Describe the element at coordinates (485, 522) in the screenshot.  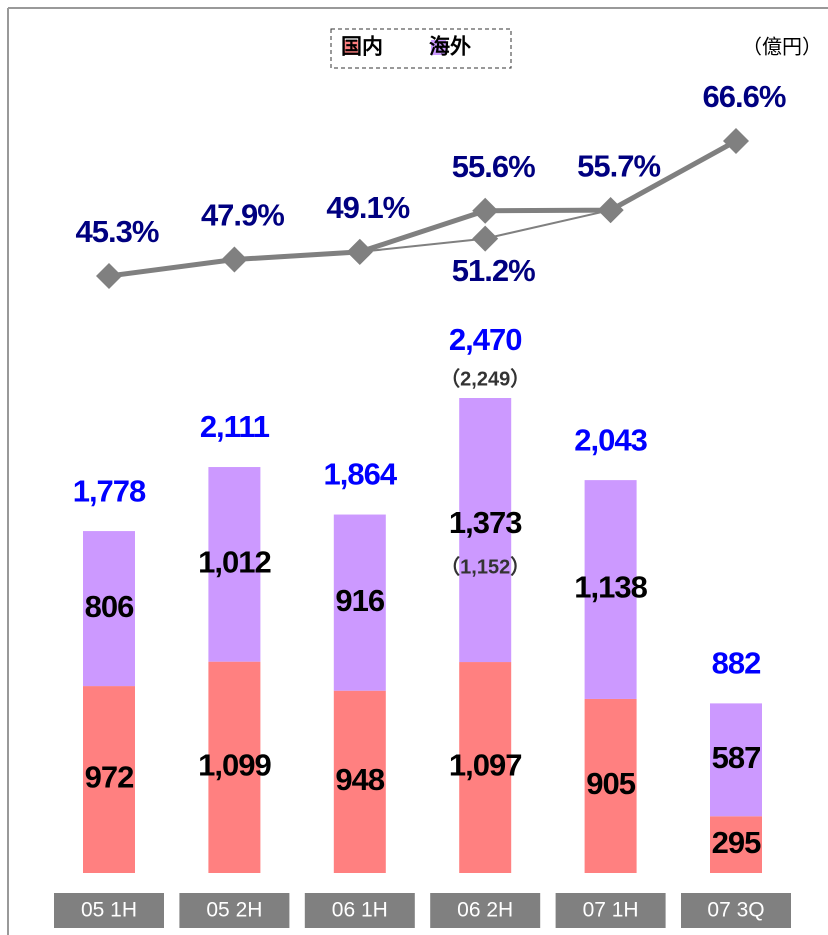
I see `segment-label: 1,373` at that location.